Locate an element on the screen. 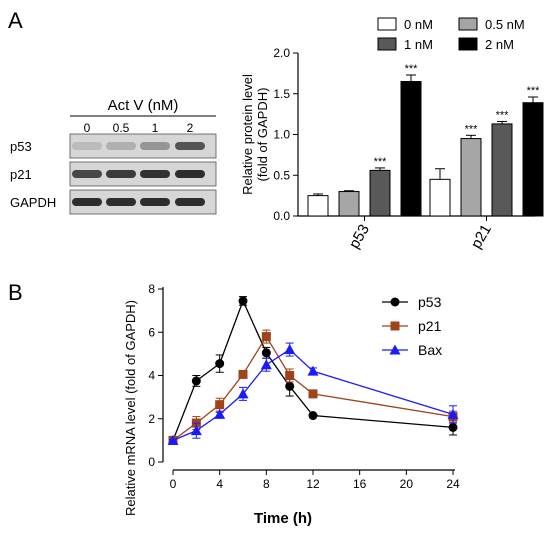  line-legend-label: Bax is located at coordinates (430, 350).